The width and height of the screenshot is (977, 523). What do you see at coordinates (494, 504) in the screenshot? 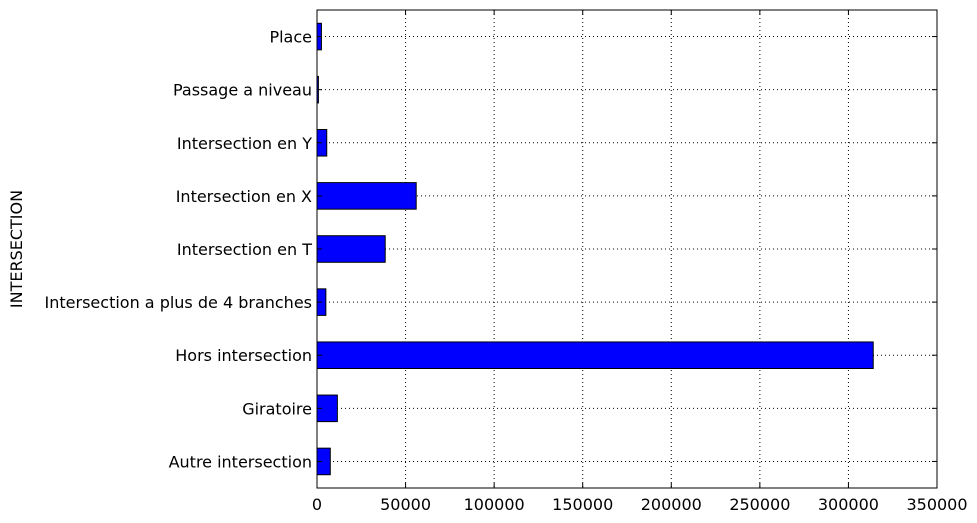
I see `x-tick-label: 100000` at bounding box center [494, 504].